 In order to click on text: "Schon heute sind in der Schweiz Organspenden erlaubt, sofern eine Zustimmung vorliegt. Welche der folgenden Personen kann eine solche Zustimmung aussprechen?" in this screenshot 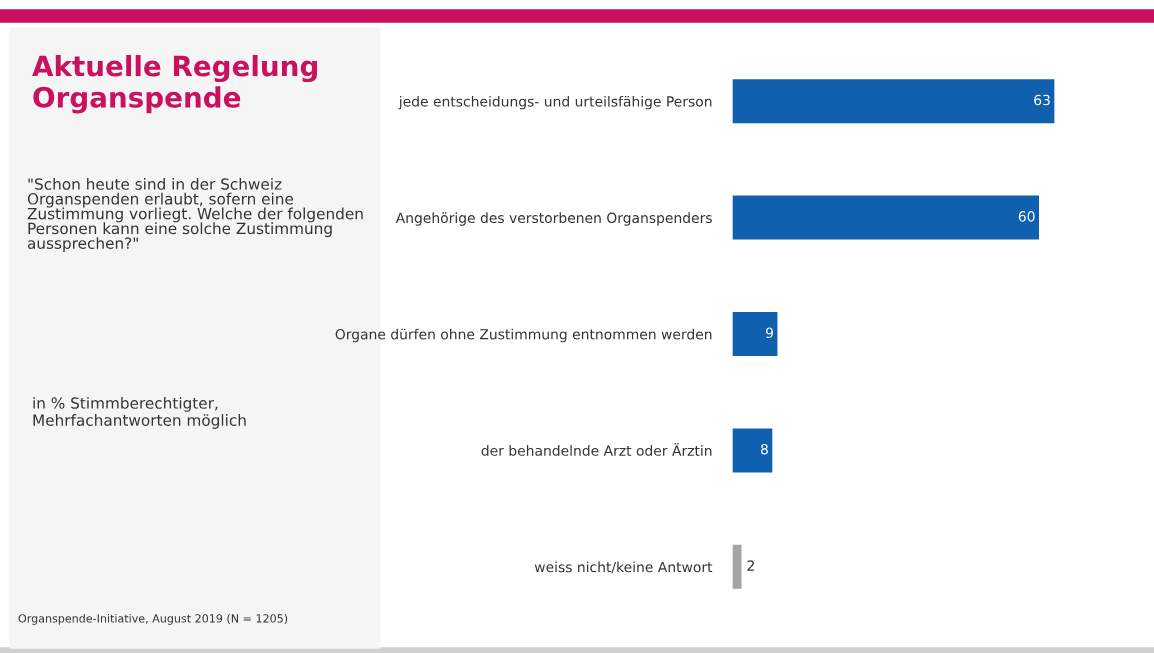, I will do `click(195, 215)`.